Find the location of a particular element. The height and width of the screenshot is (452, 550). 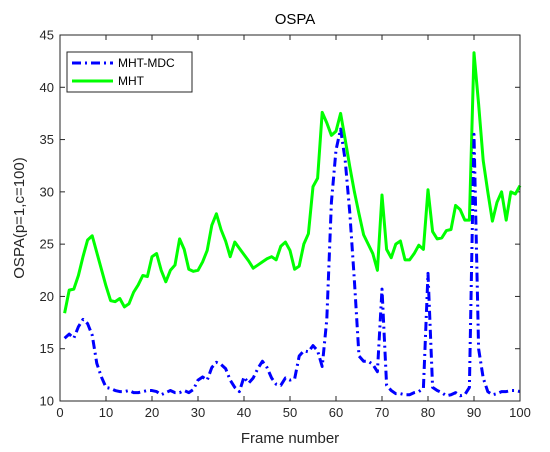

x-tick-label: 20 is located at coordinates (152, 412).